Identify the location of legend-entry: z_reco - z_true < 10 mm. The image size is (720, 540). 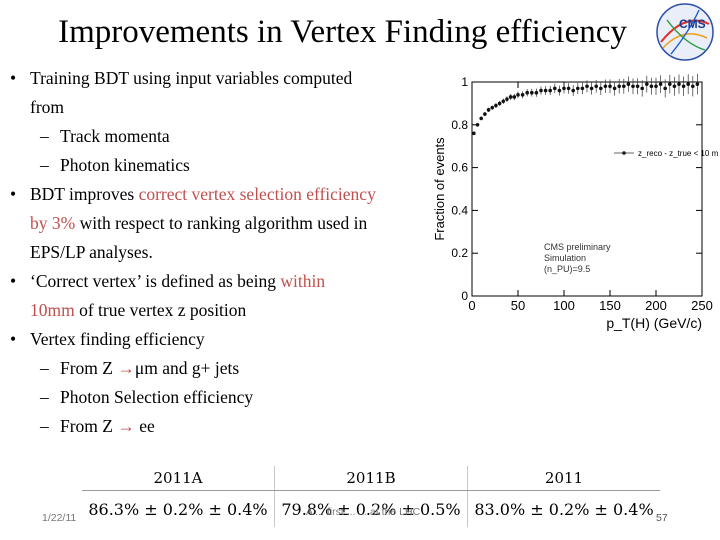
(678, 153).